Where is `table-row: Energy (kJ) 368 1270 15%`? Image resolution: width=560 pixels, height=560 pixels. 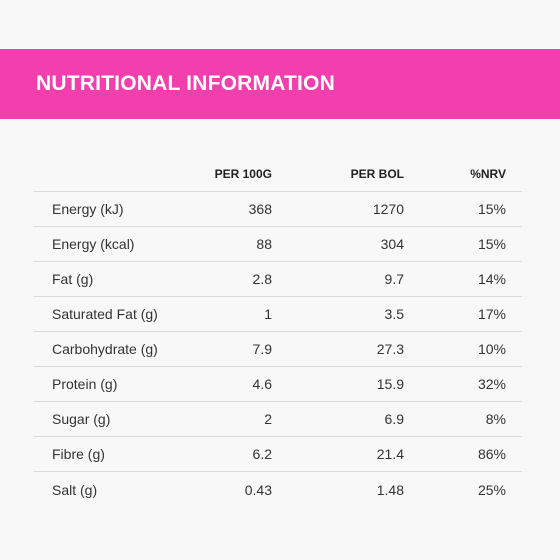
table-row: Energy (kJ) 368 1270 15% is located at coordinates (278, 209).